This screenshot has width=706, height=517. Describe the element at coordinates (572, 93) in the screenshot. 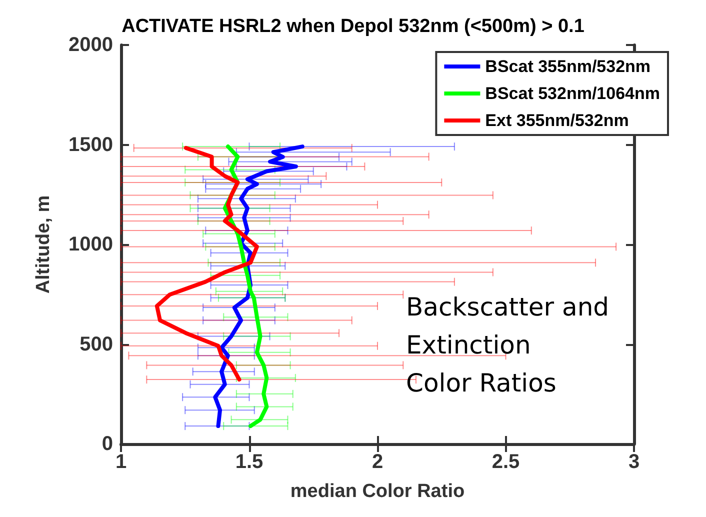

I see `legend-label: BScat 532nm/1064nm` at that location.